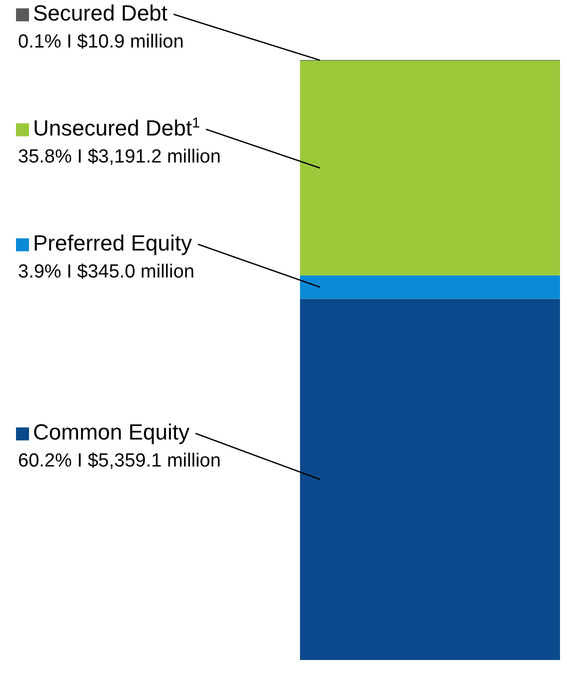  Describe the element at coordinates (101, 41) in the screenshot. I see `data-label: 0.1% I $10.9 million` at that location.